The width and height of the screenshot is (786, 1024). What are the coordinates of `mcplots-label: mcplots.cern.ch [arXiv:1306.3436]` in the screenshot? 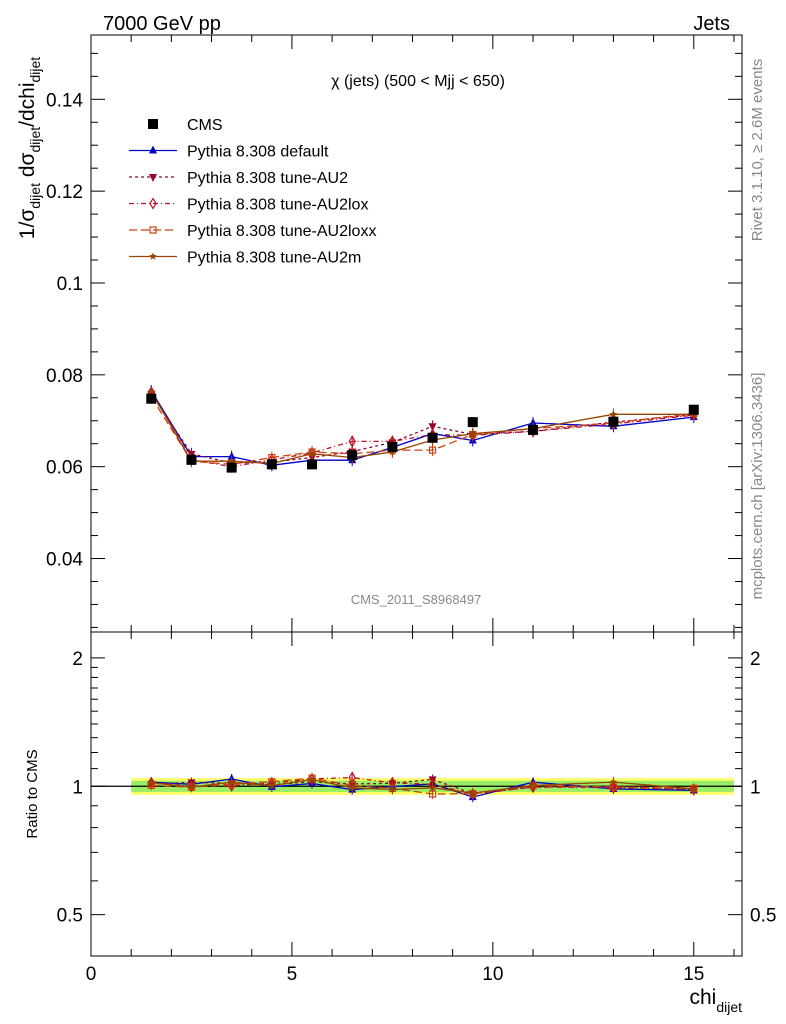 It's located at (757, 486).